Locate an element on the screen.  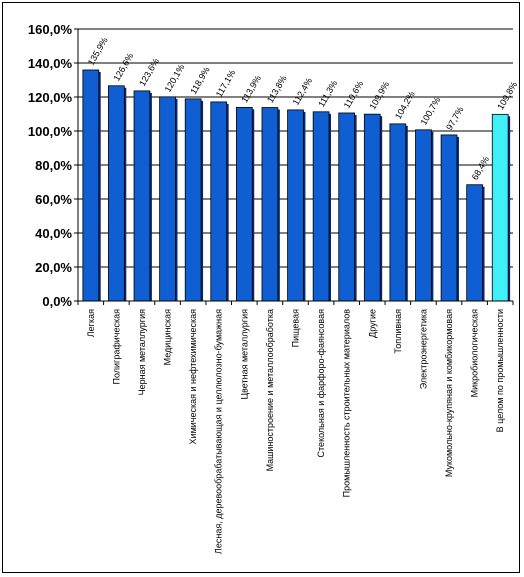
data-label: 110,6% is located at coordinates (354, 94).